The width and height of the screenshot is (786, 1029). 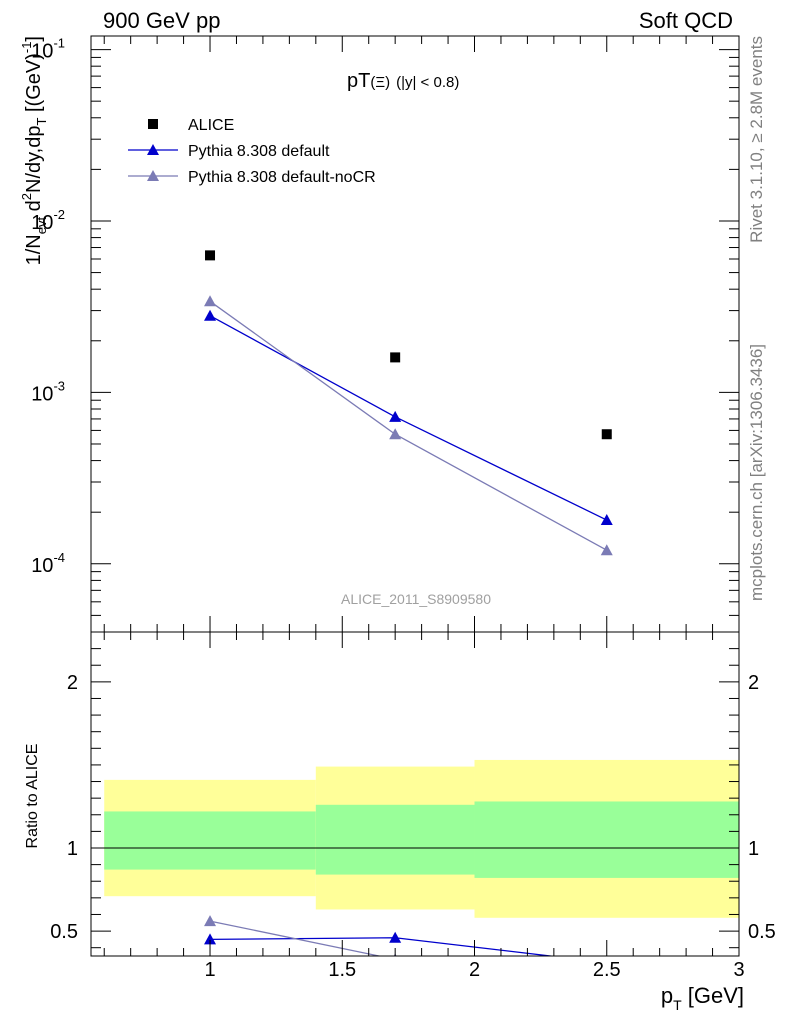 I want to click on legend-marker-square, so click(x=153, y=124).